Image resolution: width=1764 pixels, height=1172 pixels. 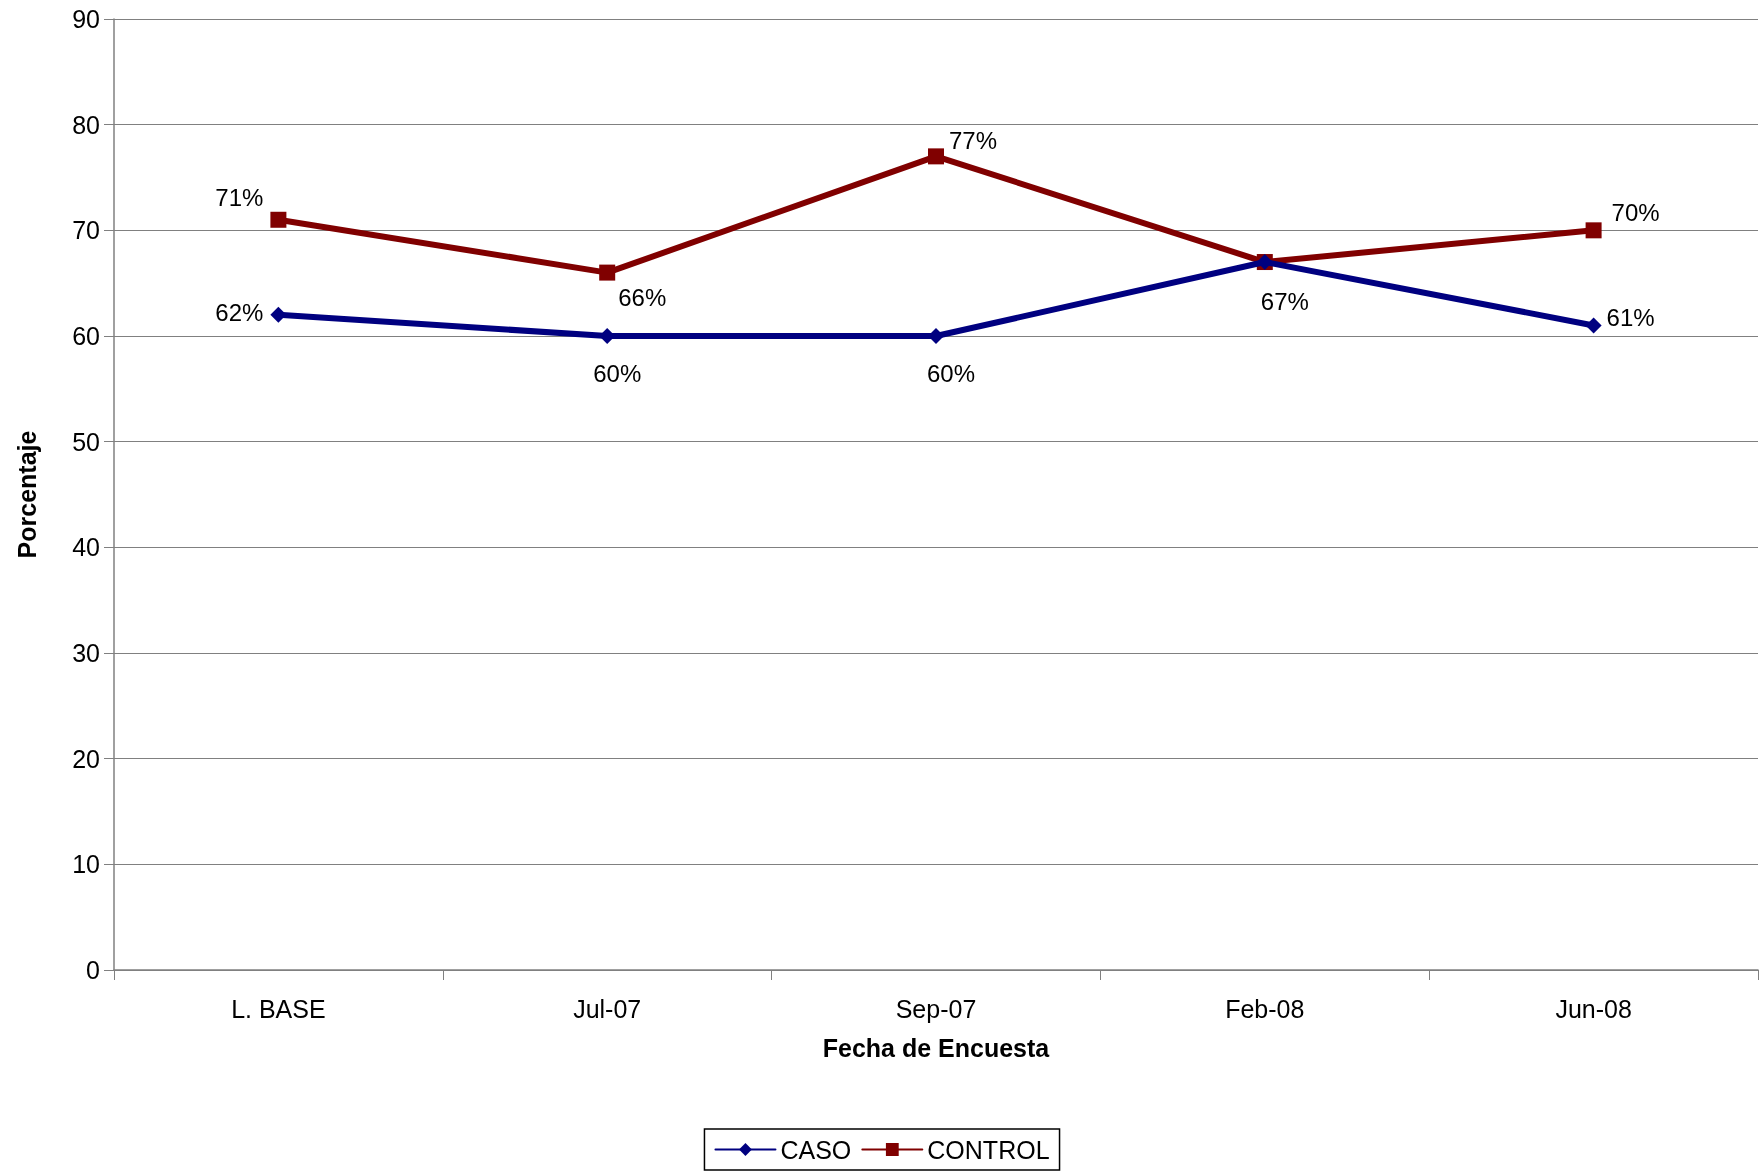 I want to click on data-label: 62%, so click(x=239, y=313).